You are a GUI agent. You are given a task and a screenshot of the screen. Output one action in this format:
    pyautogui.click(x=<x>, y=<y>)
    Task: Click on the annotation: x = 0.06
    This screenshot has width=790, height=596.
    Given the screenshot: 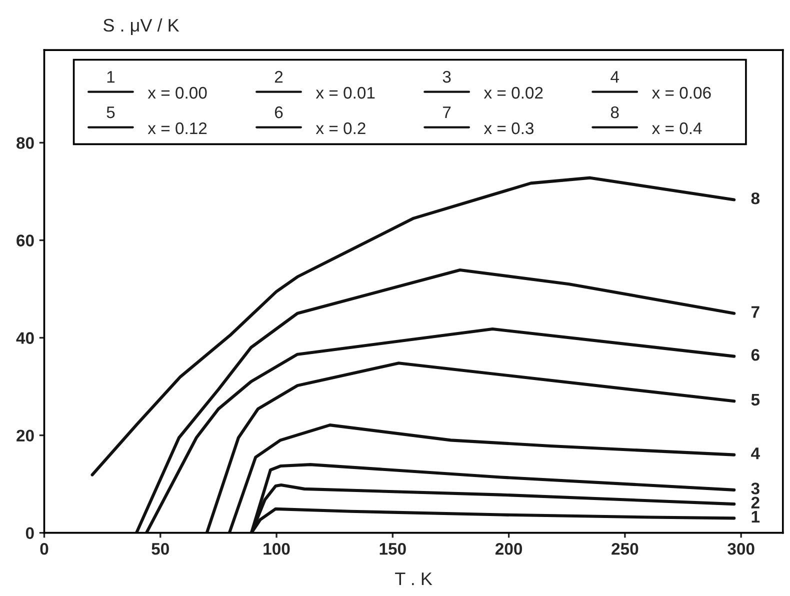 What is the action you would take?
    pyautogui.click(x=681, y=92)
    